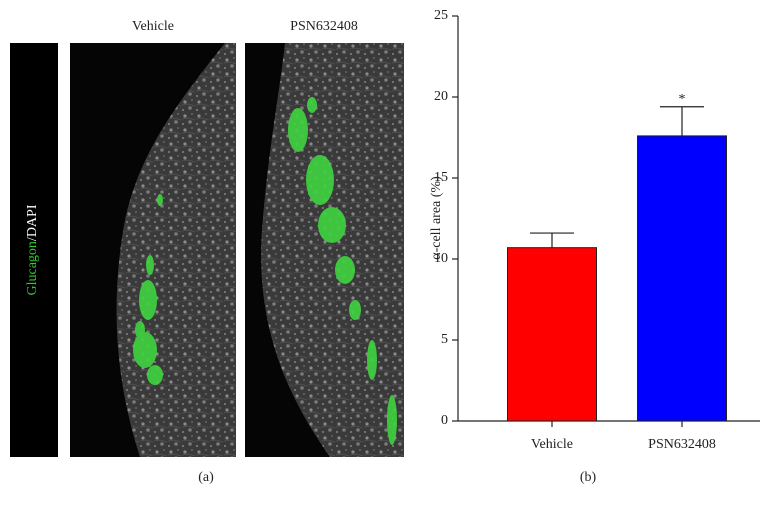  Describe the element at coordinates (682, 444) in the screenshot. I see `x-tick-label: PSN632408` at that location.